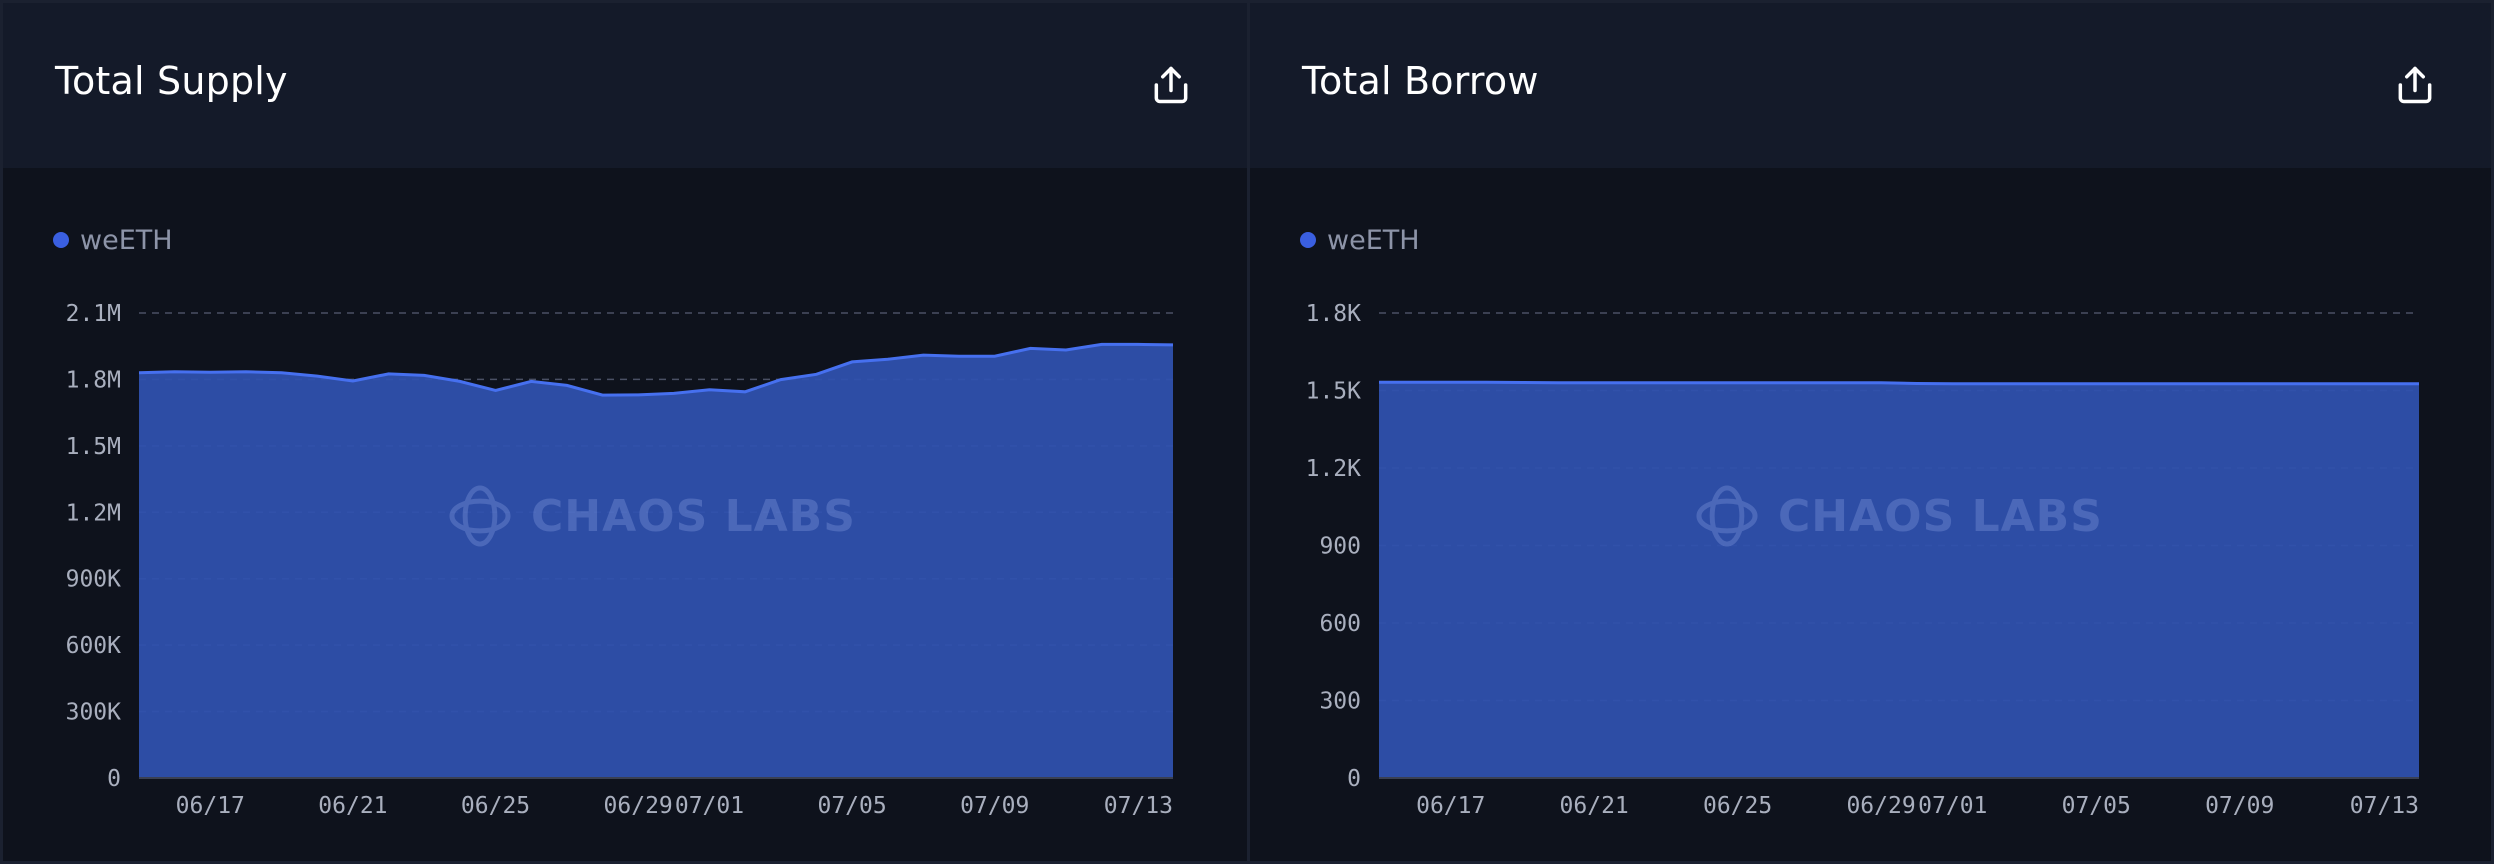 Image resolution: width=2494 pixels, height=864 pixels. I want to click on y-tick-label: 1.5M, so click(93, 447).